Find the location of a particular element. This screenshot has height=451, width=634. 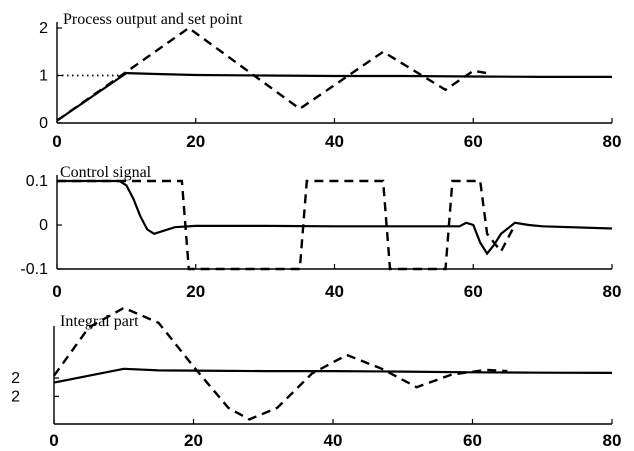

y-tick-label: 0.1 is located at coordinates (37, 181).